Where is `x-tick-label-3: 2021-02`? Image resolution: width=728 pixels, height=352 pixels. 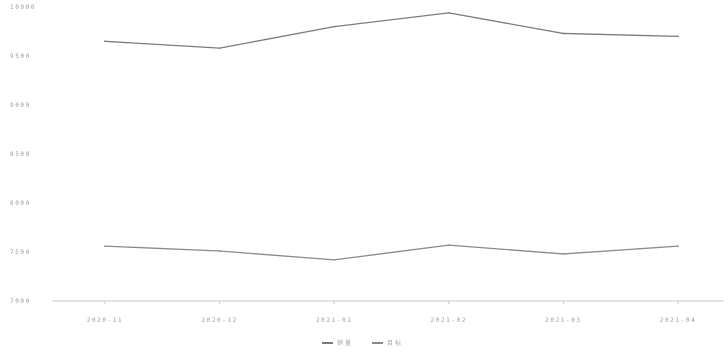 x-tick-label-3: 2021-02 is located at coordinates (449, 320).